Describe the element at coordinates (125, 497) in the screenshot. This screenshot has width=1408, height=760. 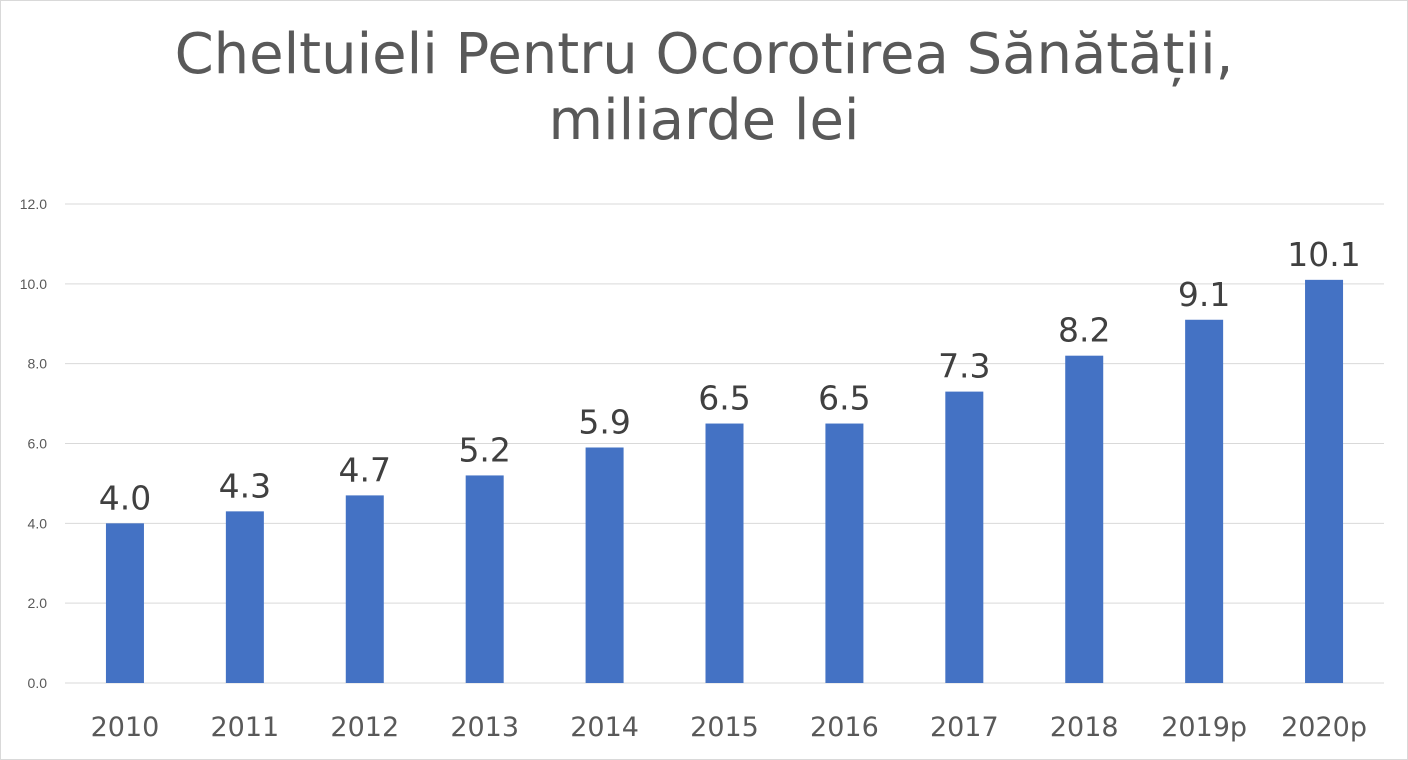
I see `data-label-2010: 4.0` at that location.